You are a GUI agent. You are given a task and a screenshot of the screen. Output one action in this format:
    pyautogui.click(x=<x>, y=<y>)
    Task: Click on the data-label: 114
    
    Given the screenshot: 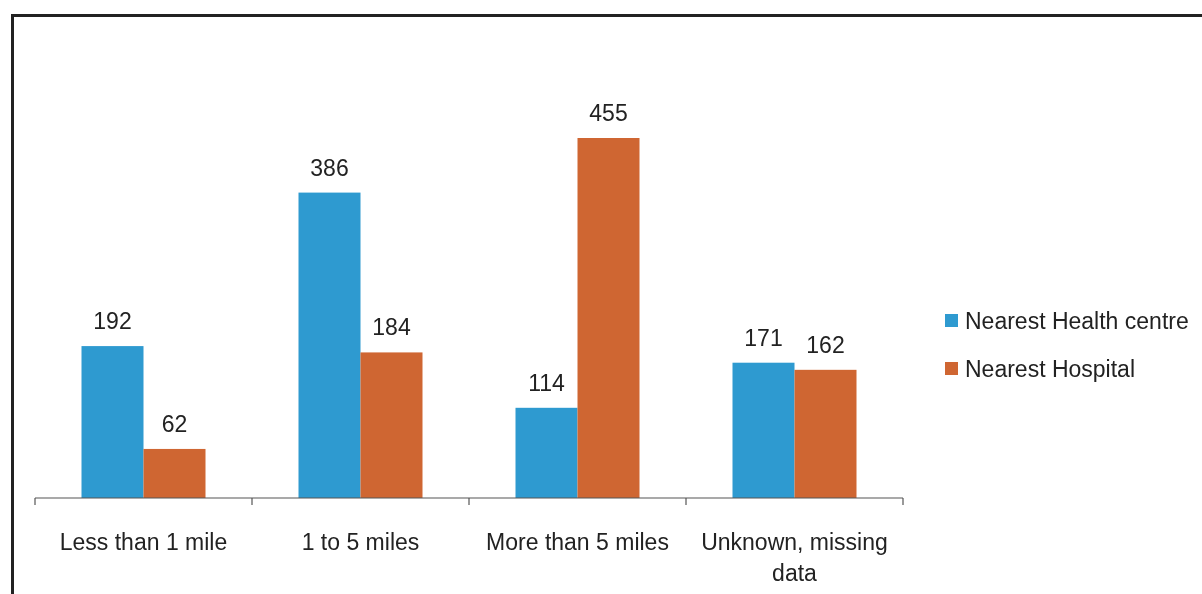 What is the action you would take?
    pyautogui.click(x=547, y=382)
    